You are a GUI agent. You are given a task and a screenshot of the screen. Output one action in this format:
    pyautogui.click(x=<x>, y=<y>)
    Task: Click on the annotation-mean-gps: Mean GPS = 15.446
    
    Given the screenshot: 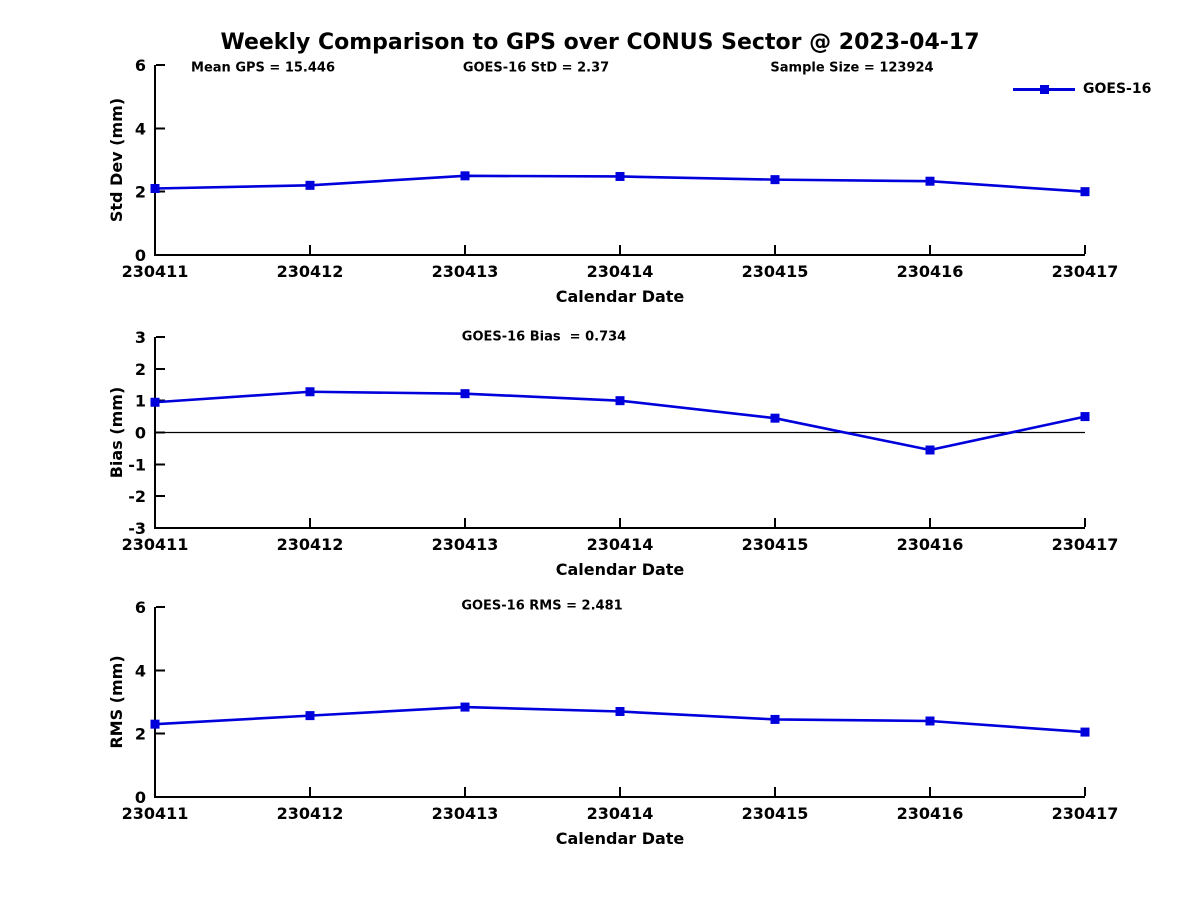 What is the action you would take?
    pyautogui.click(x=263, y=68)
    